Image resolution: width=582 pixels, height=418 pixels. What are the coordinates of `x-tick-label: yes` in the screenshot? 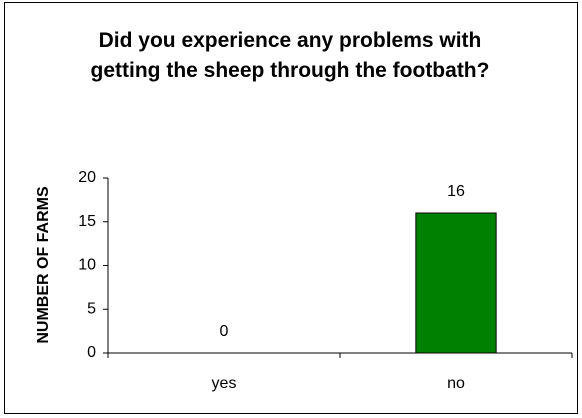 It's located at (224, 383).